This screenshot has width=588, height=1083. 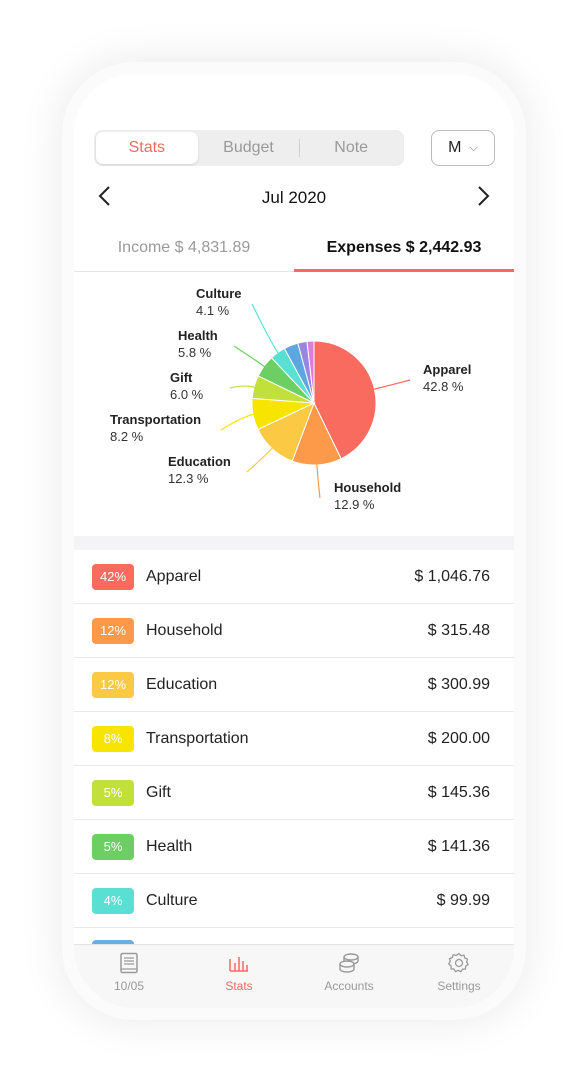 I want to click on percent-badge: 42%, so click(x=113, y=576).